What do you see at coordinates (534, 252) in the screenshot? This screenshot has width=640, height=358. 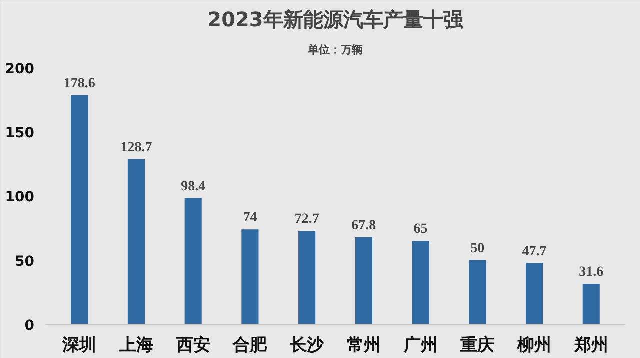 I see `data-label: 47.7` at bounding box center [534, 252].